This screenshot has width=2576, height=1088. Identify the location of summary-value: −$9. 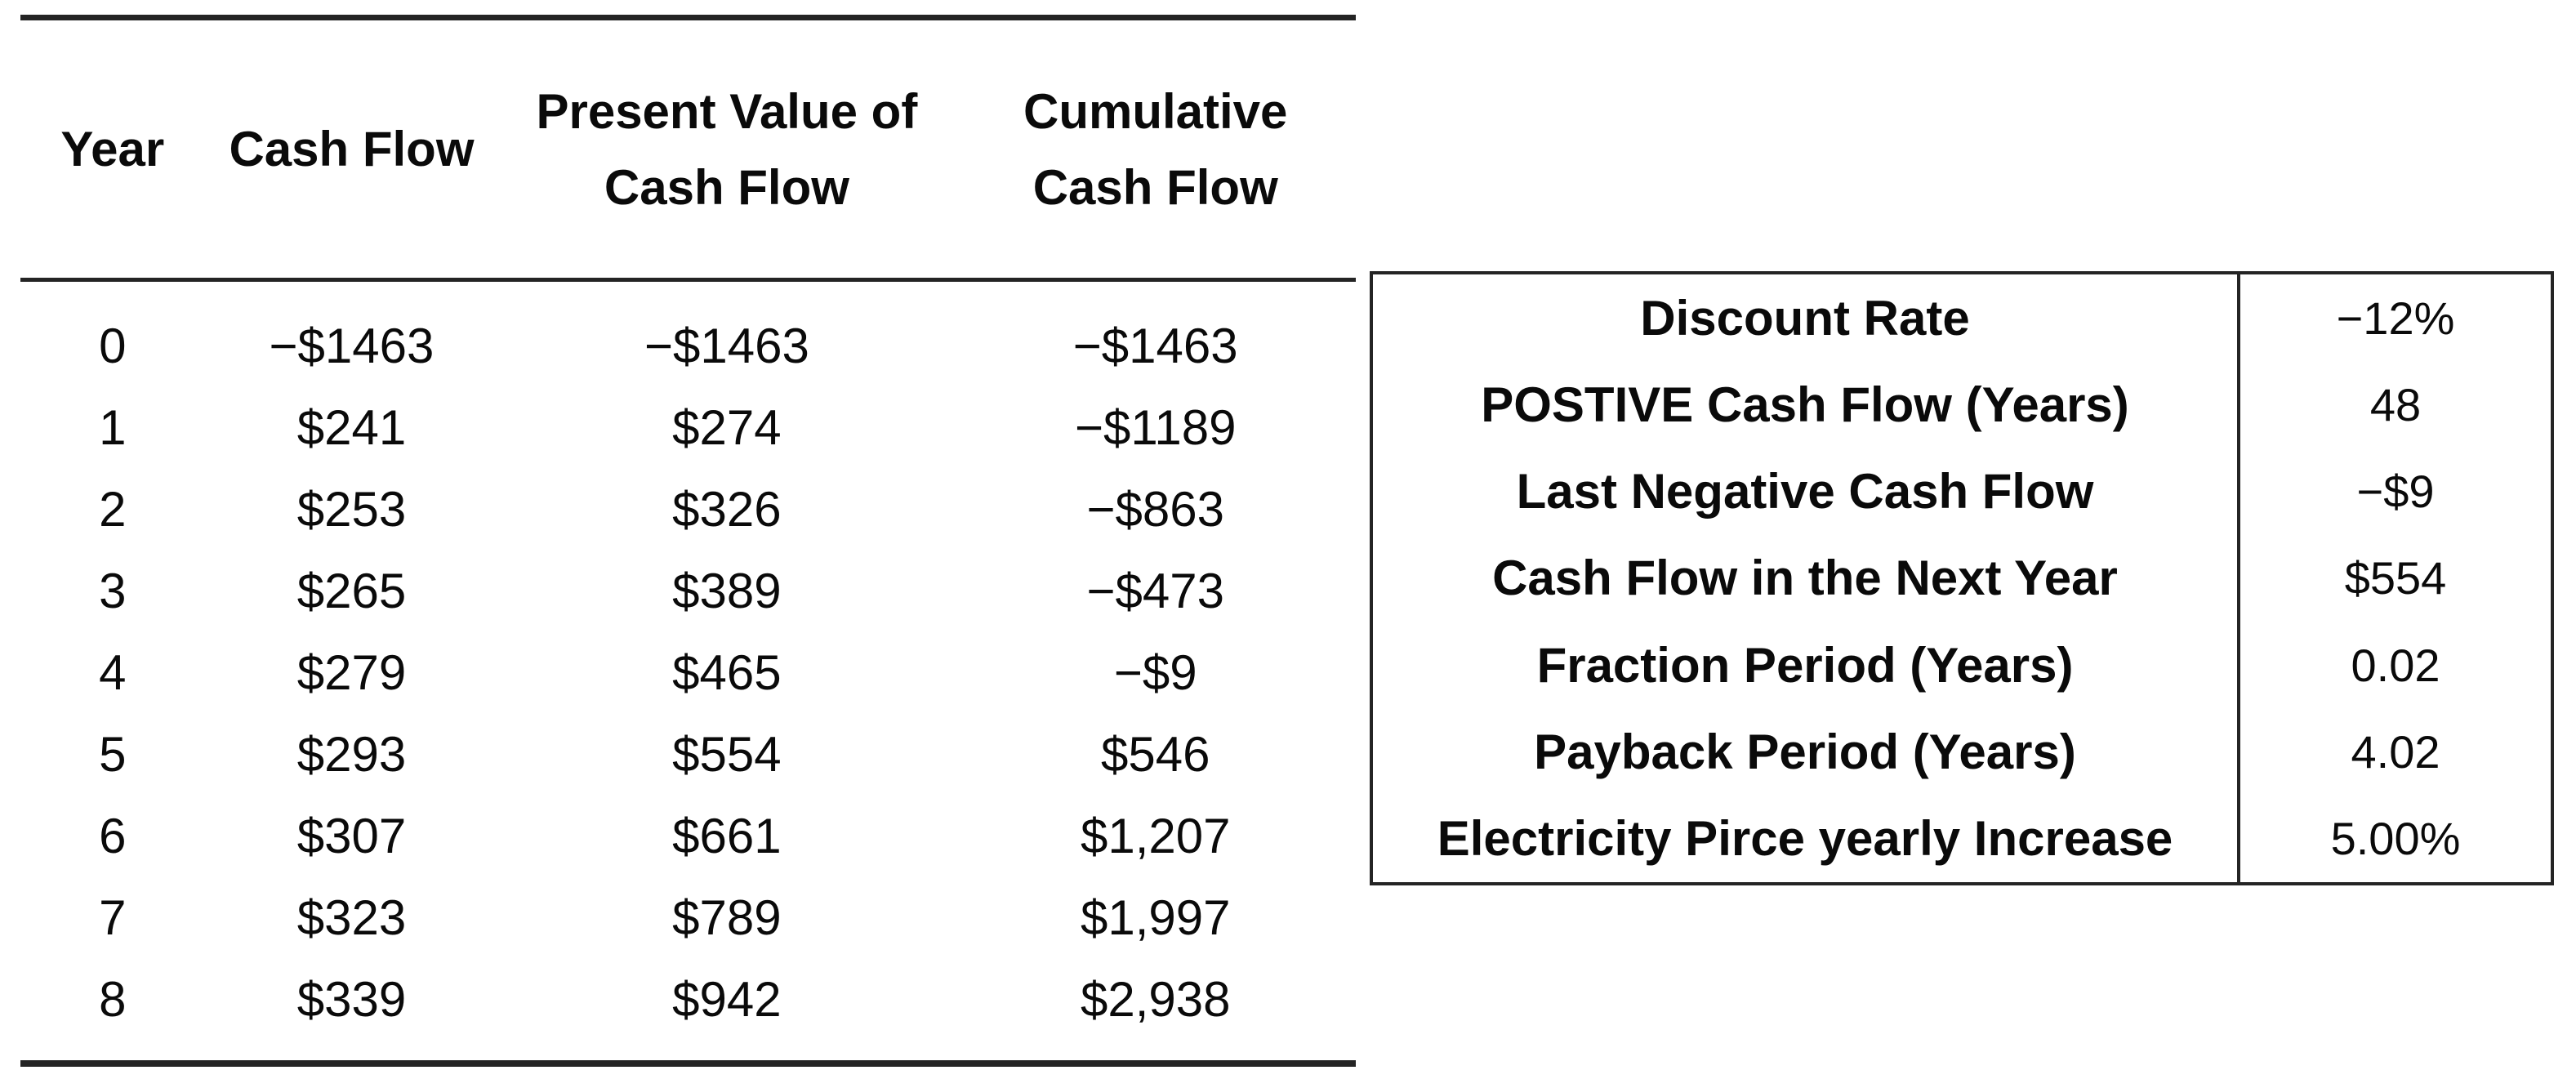
(2394, 491).